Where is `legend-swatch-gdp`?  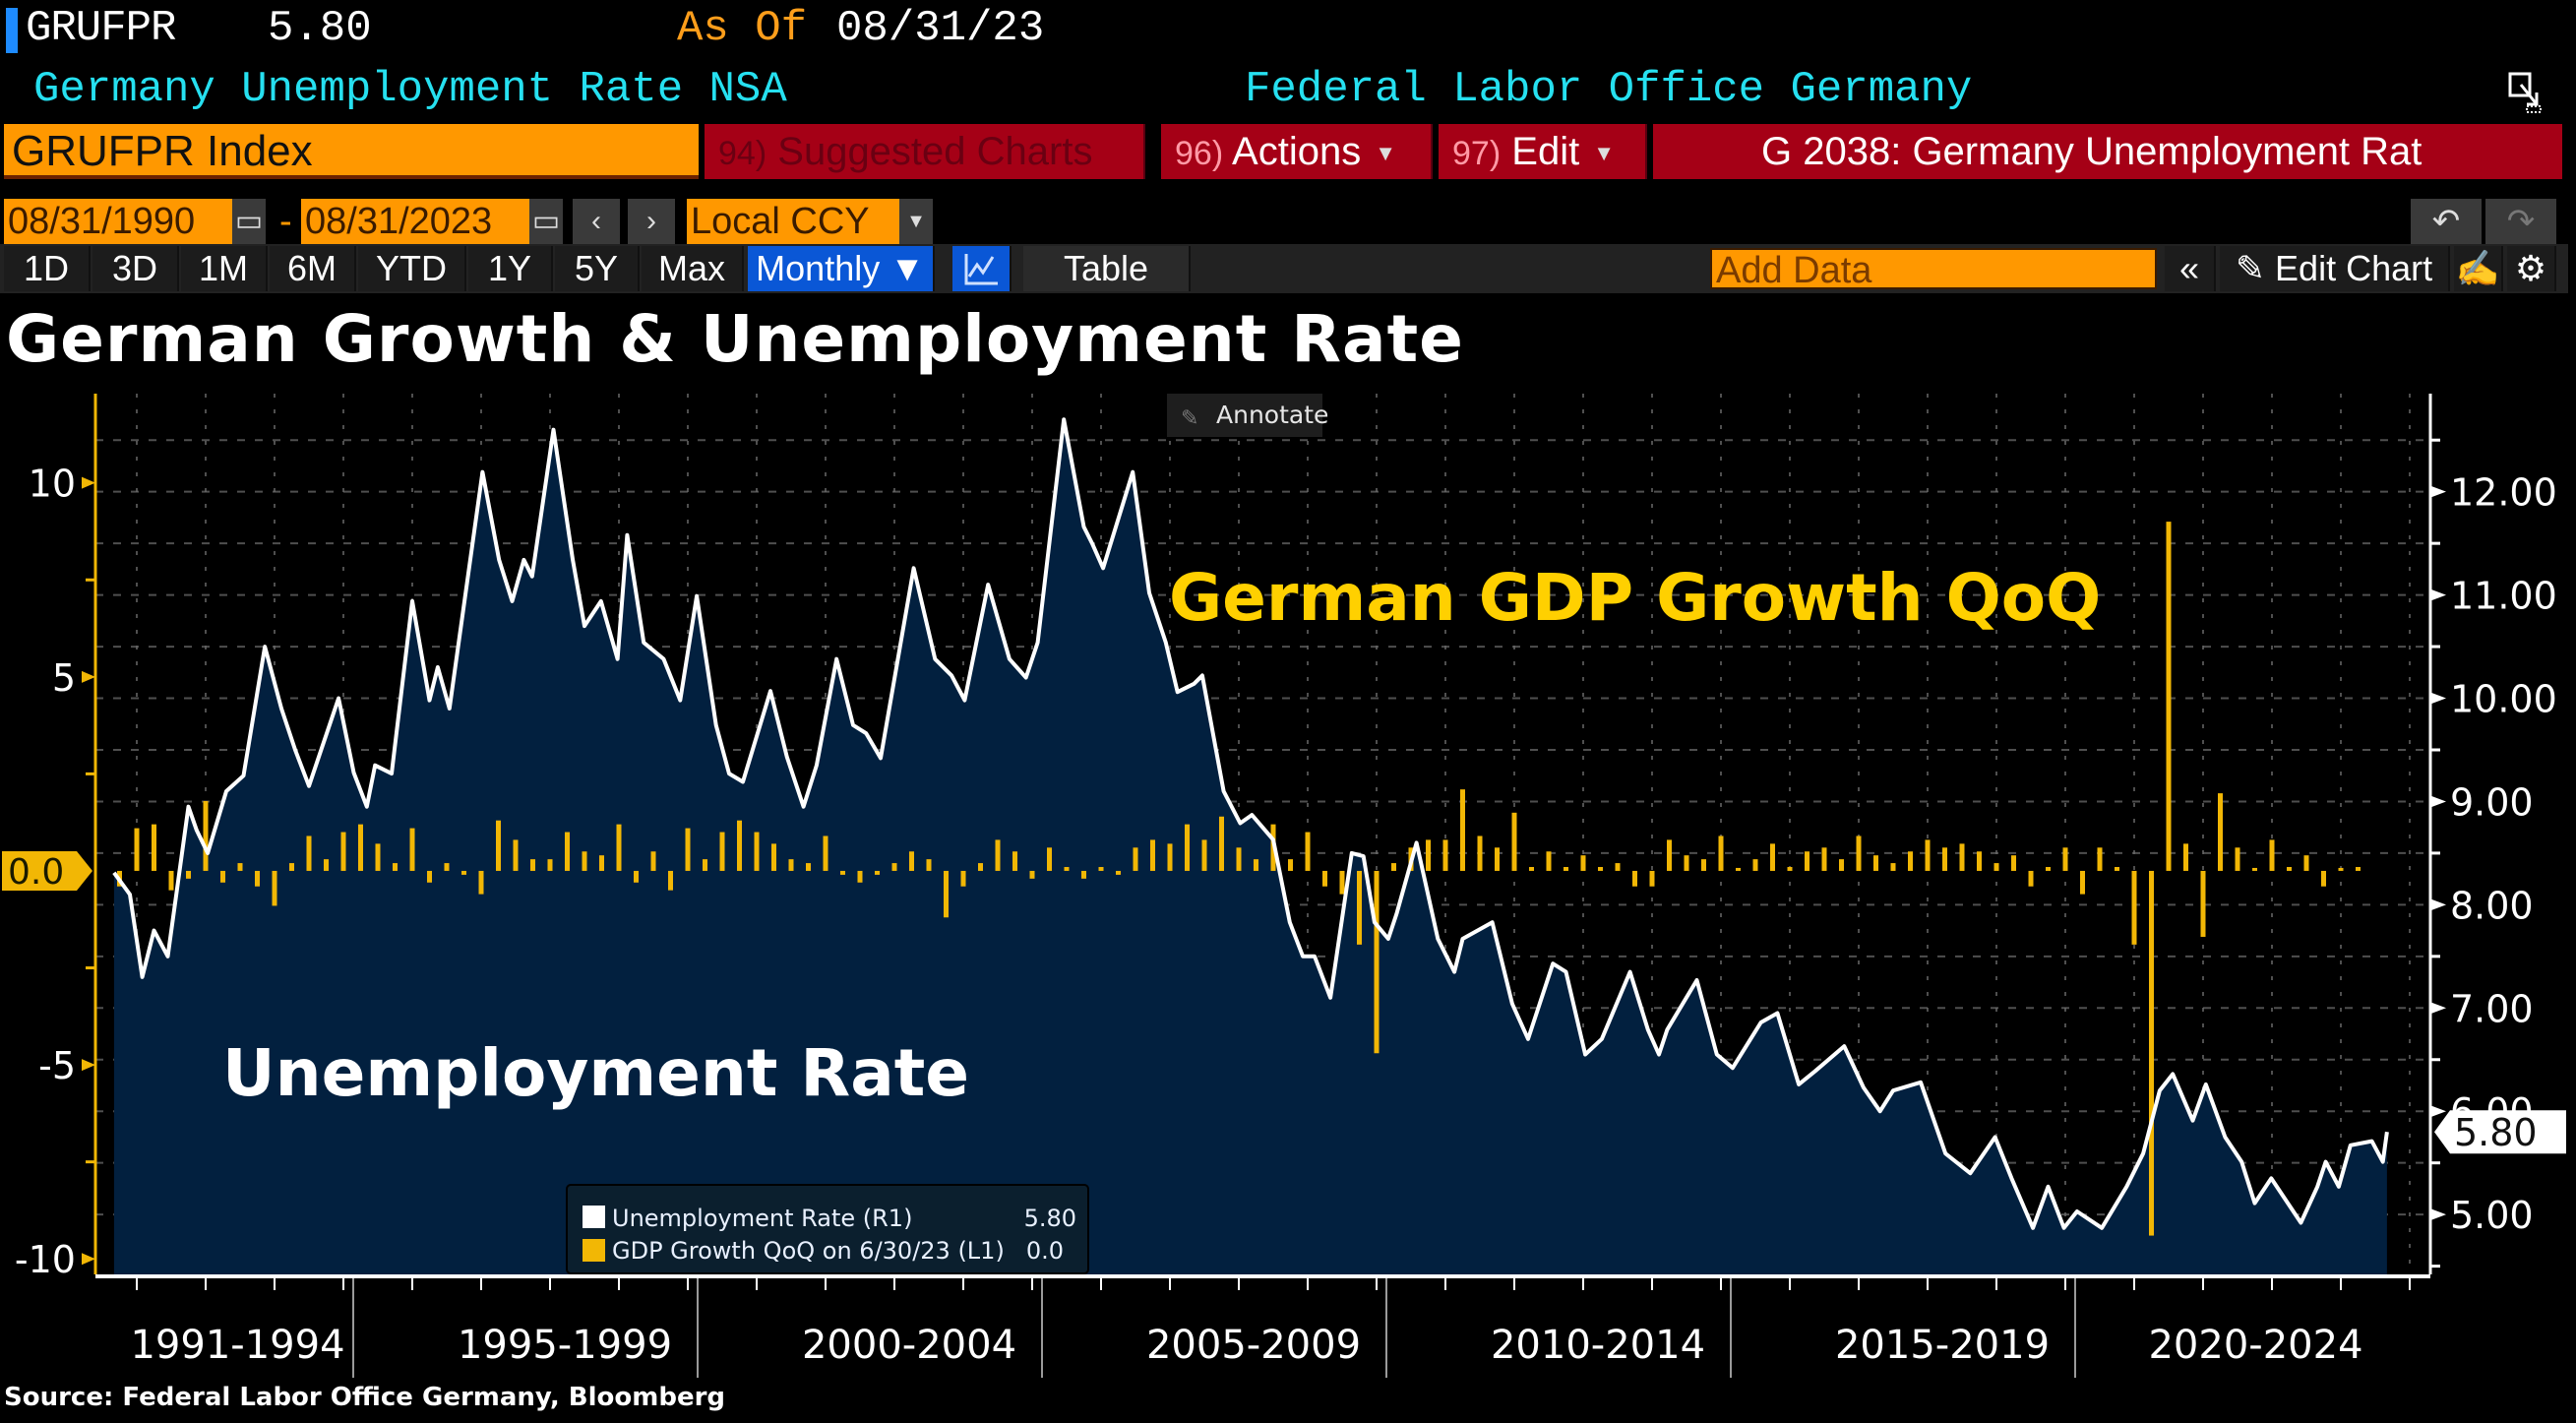 legend-swatch-gdp is located at coordinates (594, 1250).